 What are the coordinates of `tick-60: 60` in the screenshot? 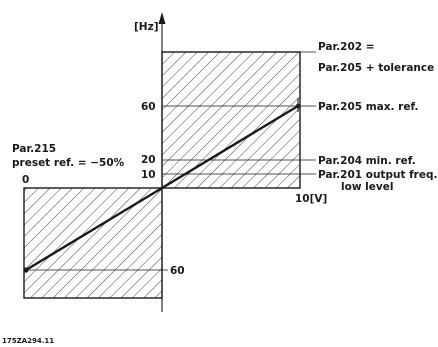 It's located at (148, 107).